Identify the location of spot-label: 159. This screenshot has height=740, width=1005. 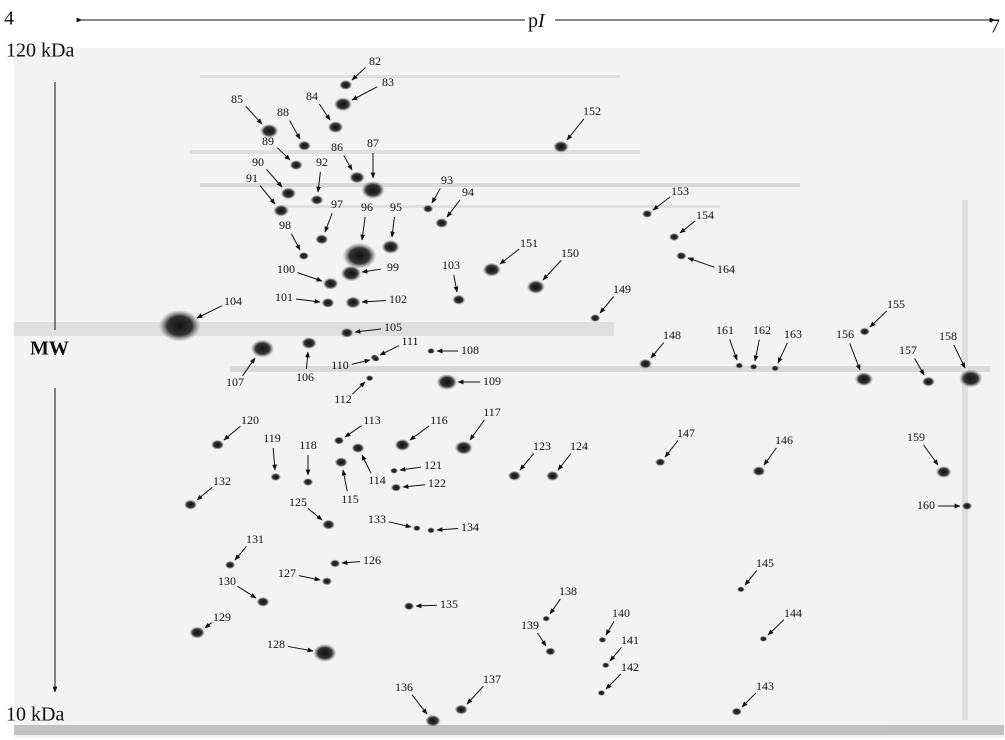
(916, 437).